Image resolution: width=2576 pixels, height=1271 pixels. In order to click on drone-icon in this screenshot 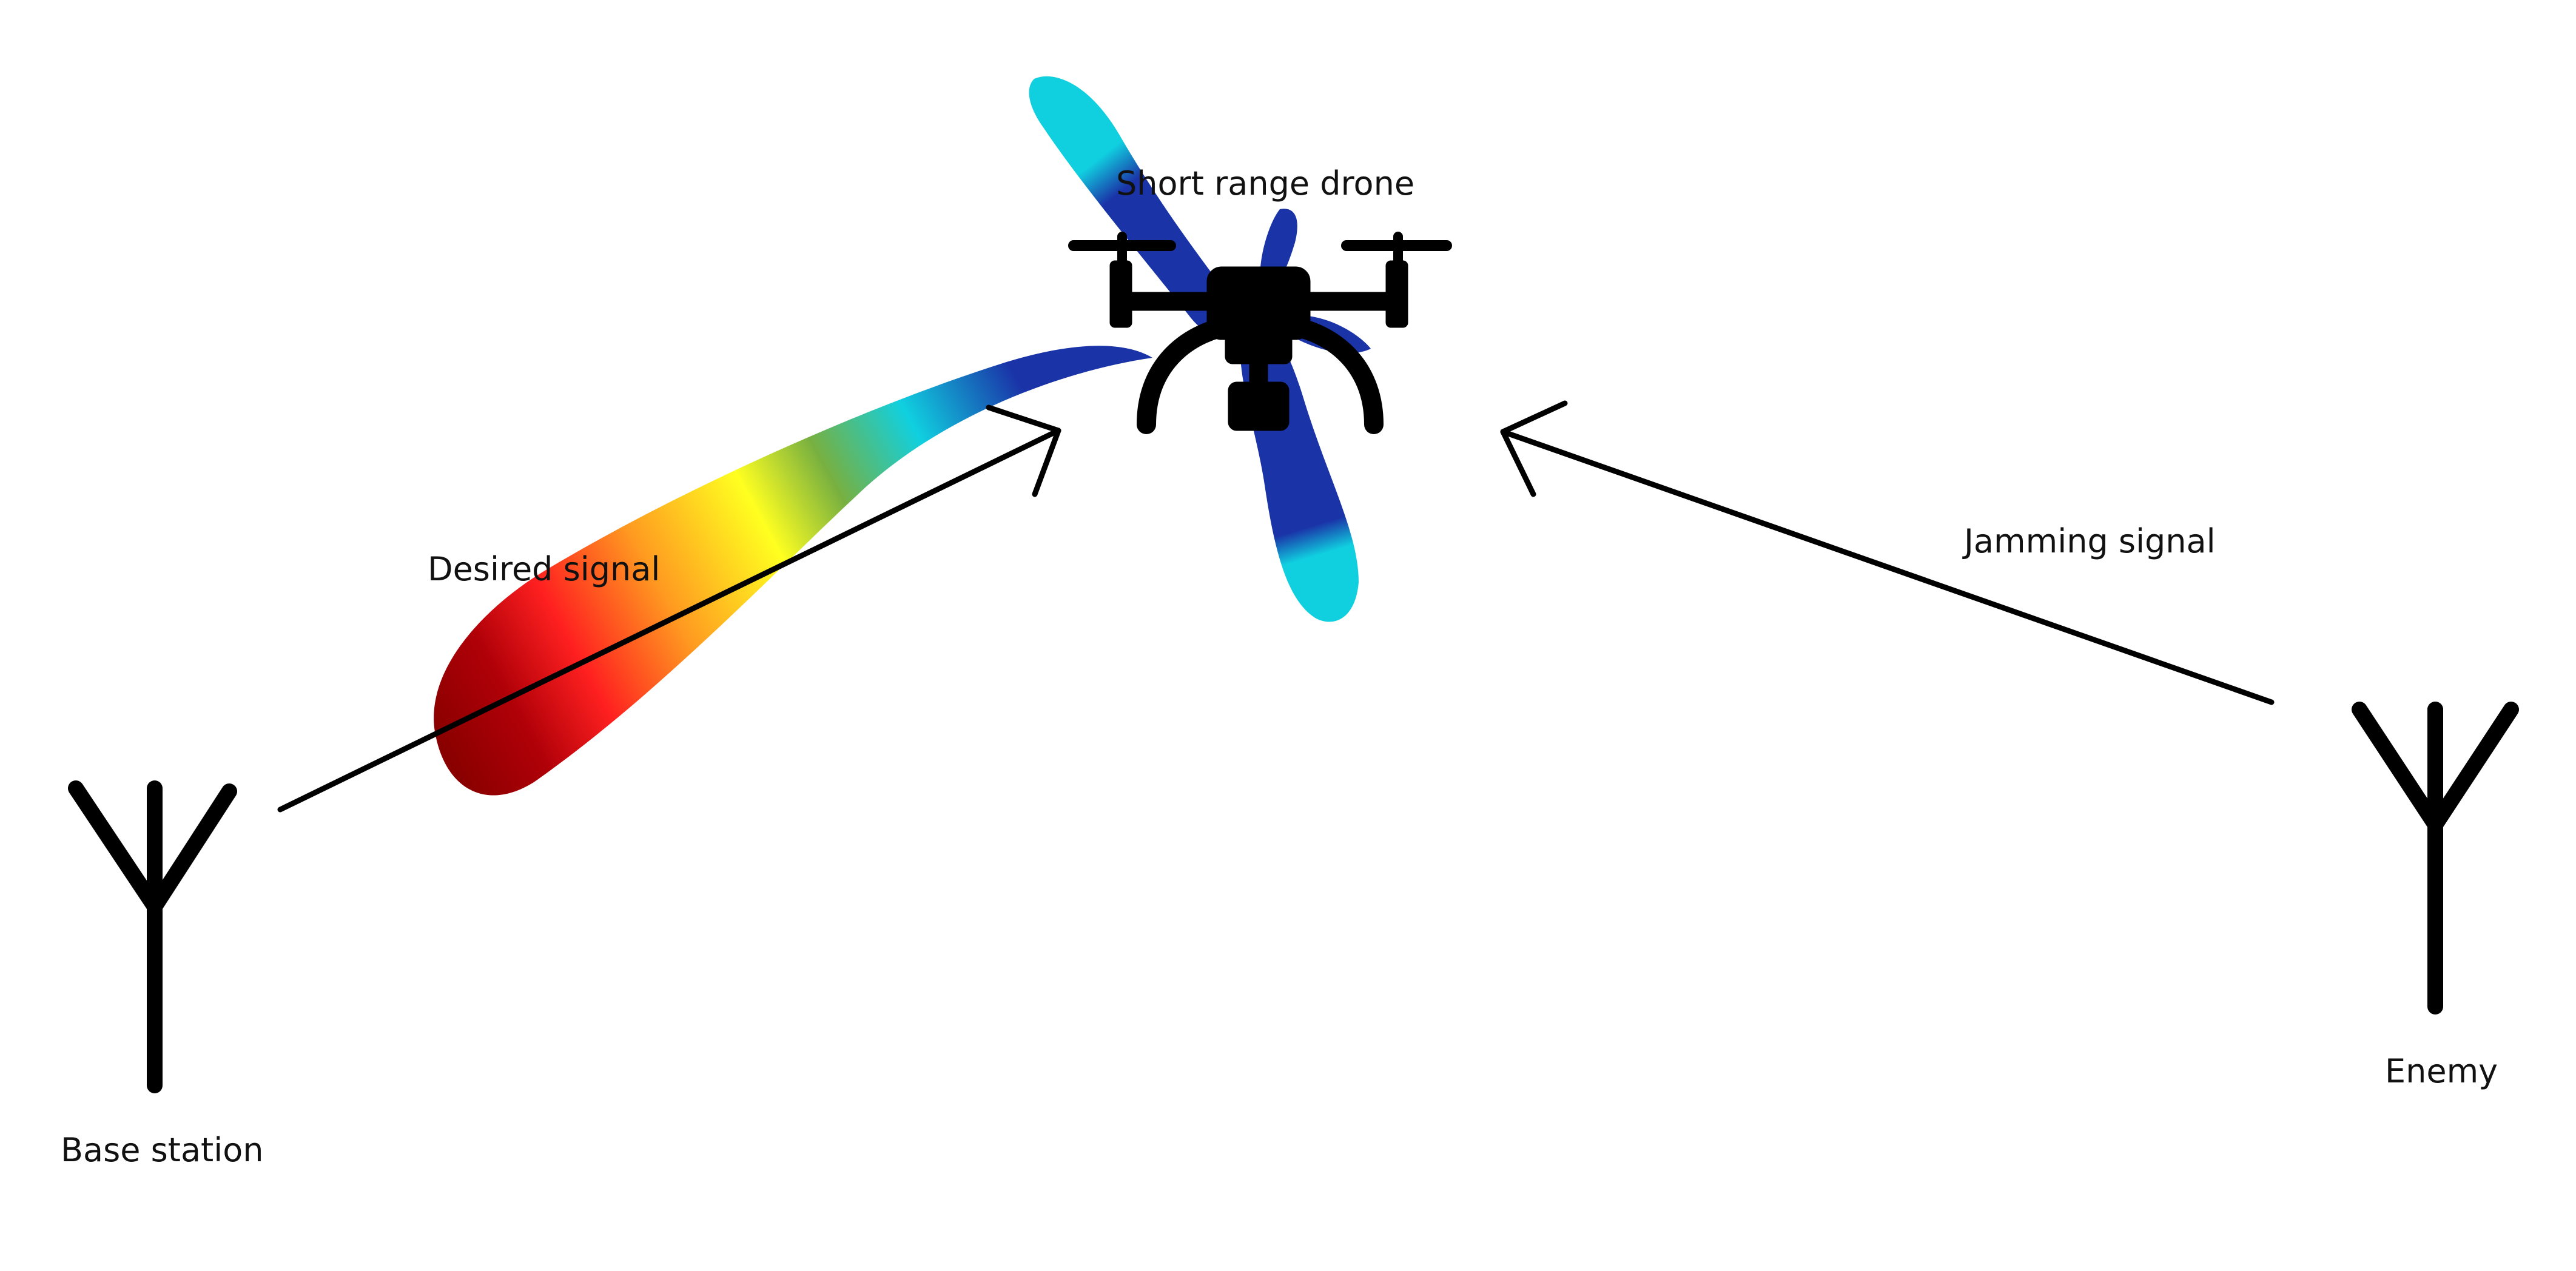, I will do `click(1260, 333)`.